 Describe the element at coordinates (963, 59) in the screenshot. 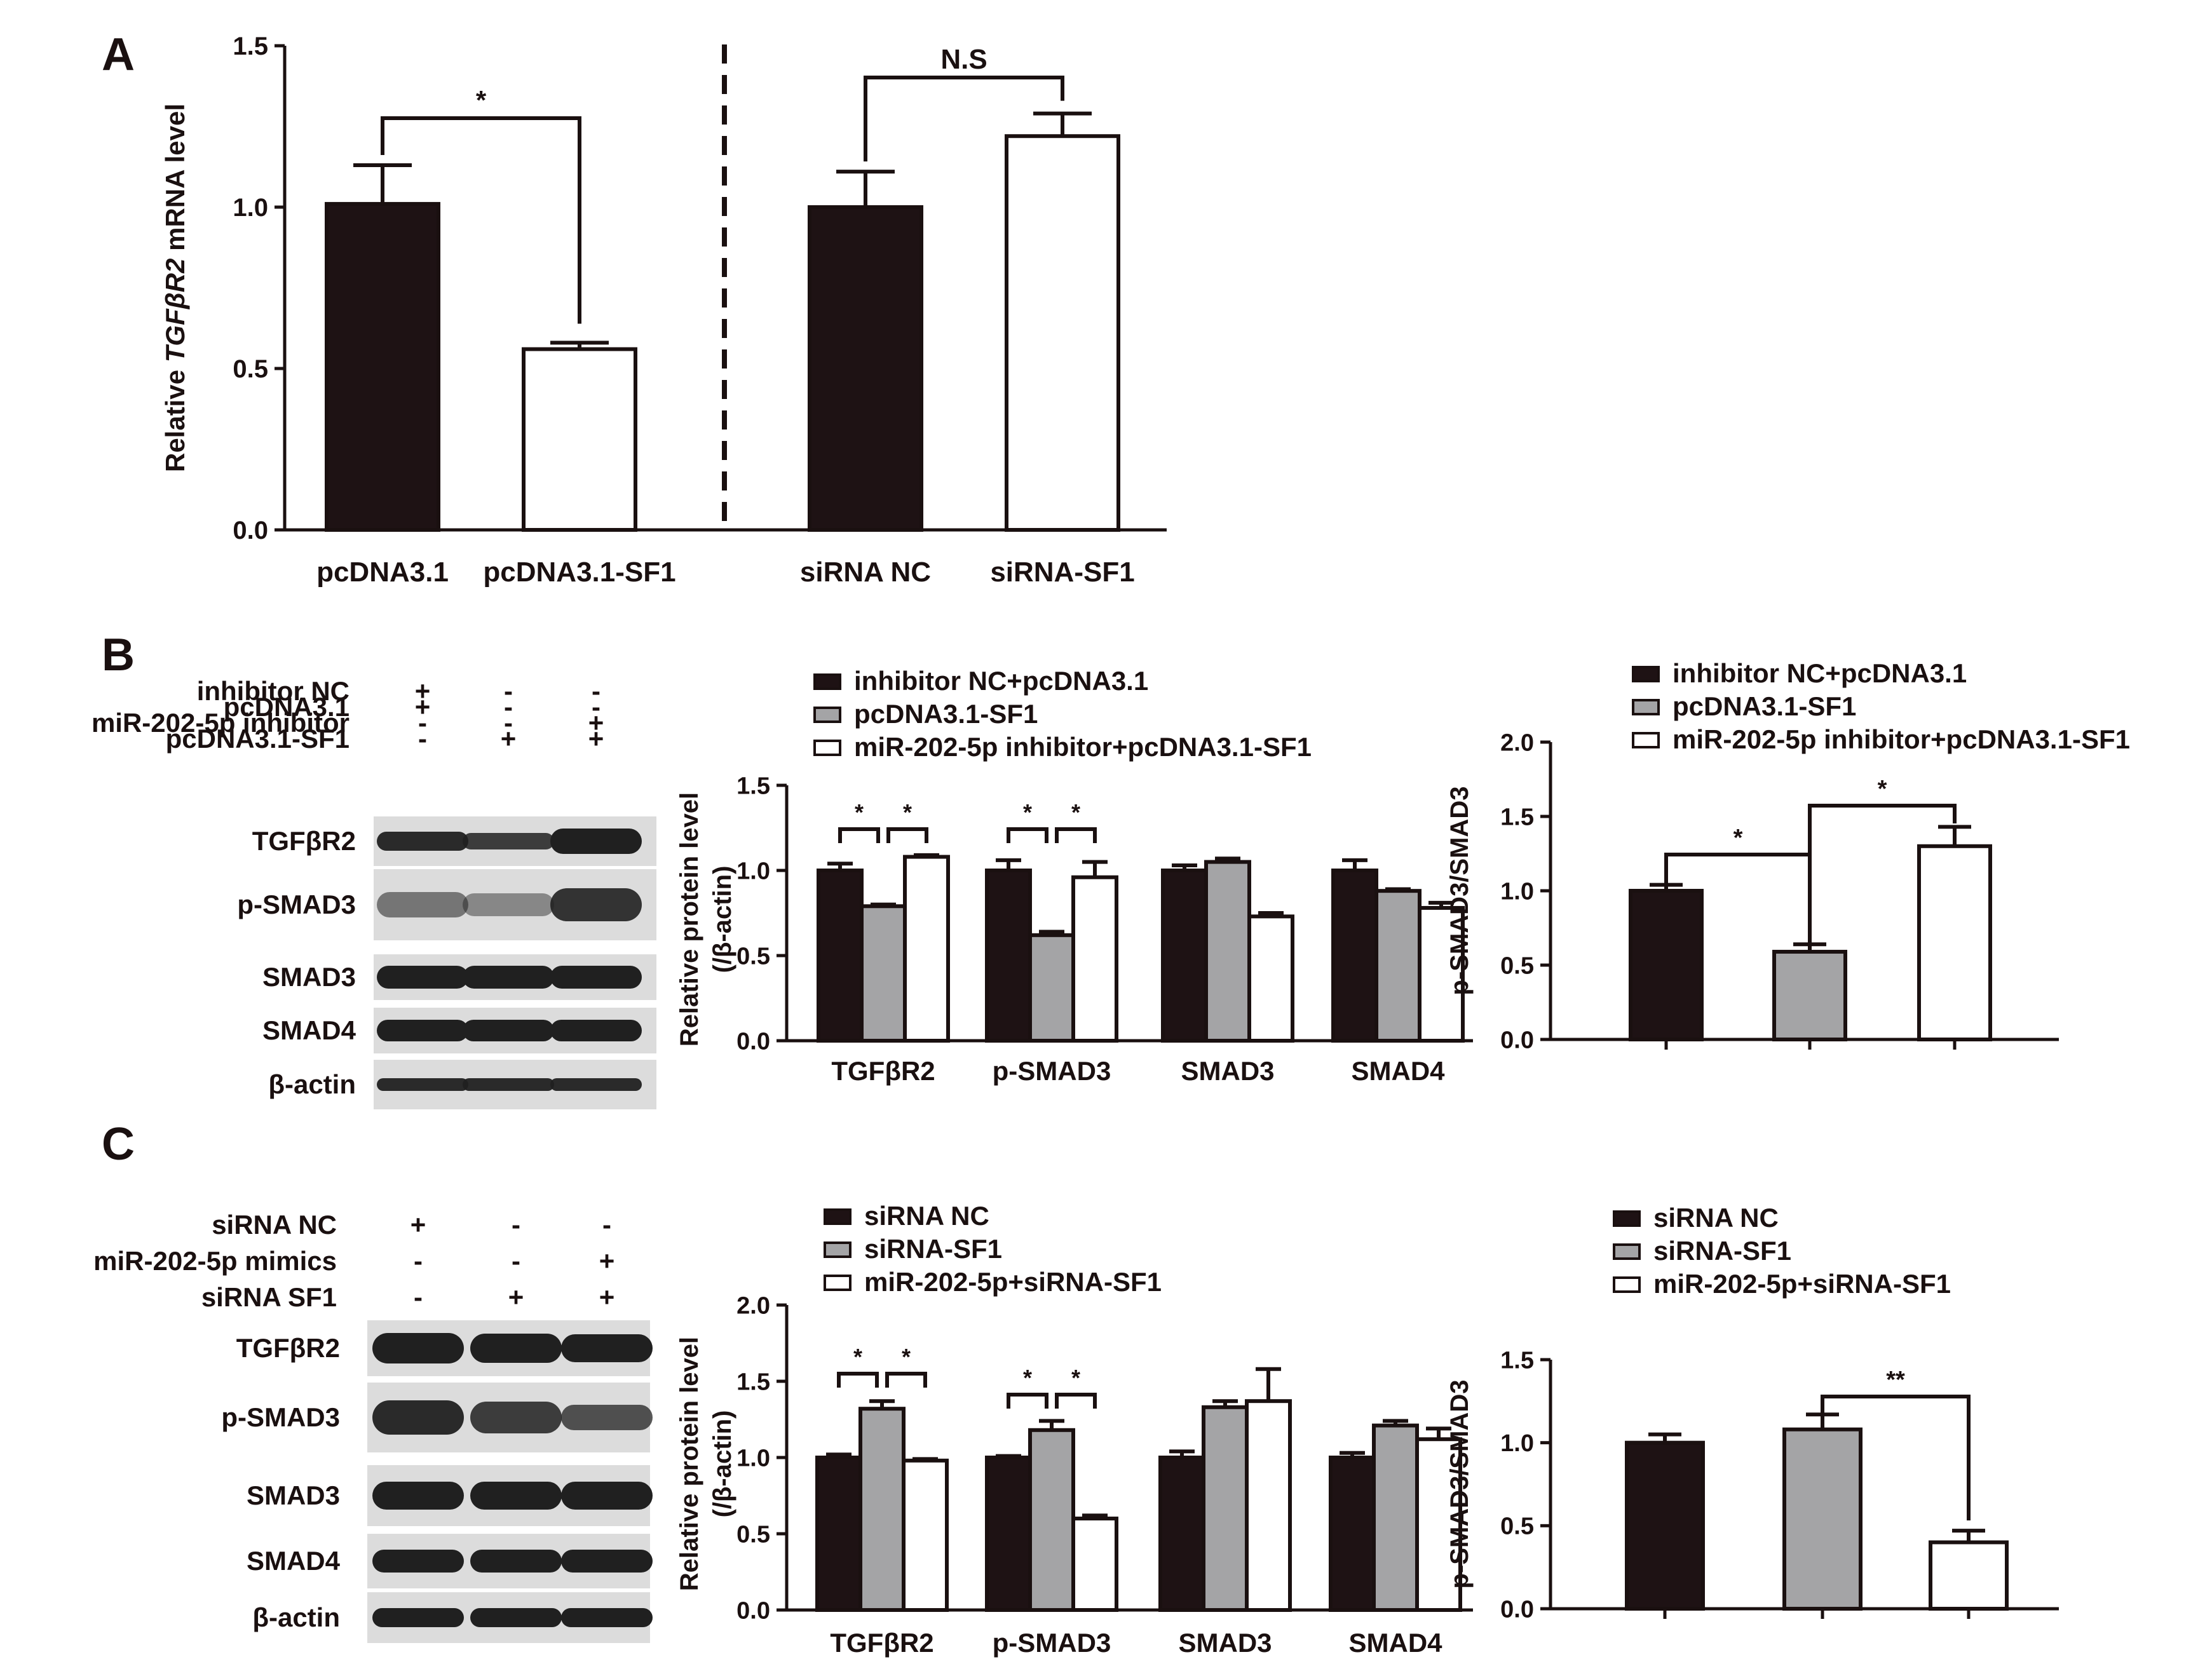

I see `significance-bracket-label: N.S` at that location.